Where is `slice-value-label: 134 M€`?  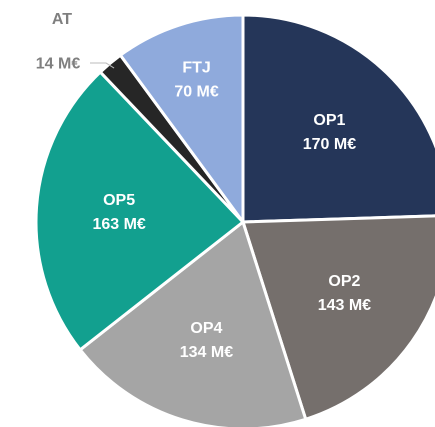
slice-value-label: 134 M€ is located at coordinates (206, 352).